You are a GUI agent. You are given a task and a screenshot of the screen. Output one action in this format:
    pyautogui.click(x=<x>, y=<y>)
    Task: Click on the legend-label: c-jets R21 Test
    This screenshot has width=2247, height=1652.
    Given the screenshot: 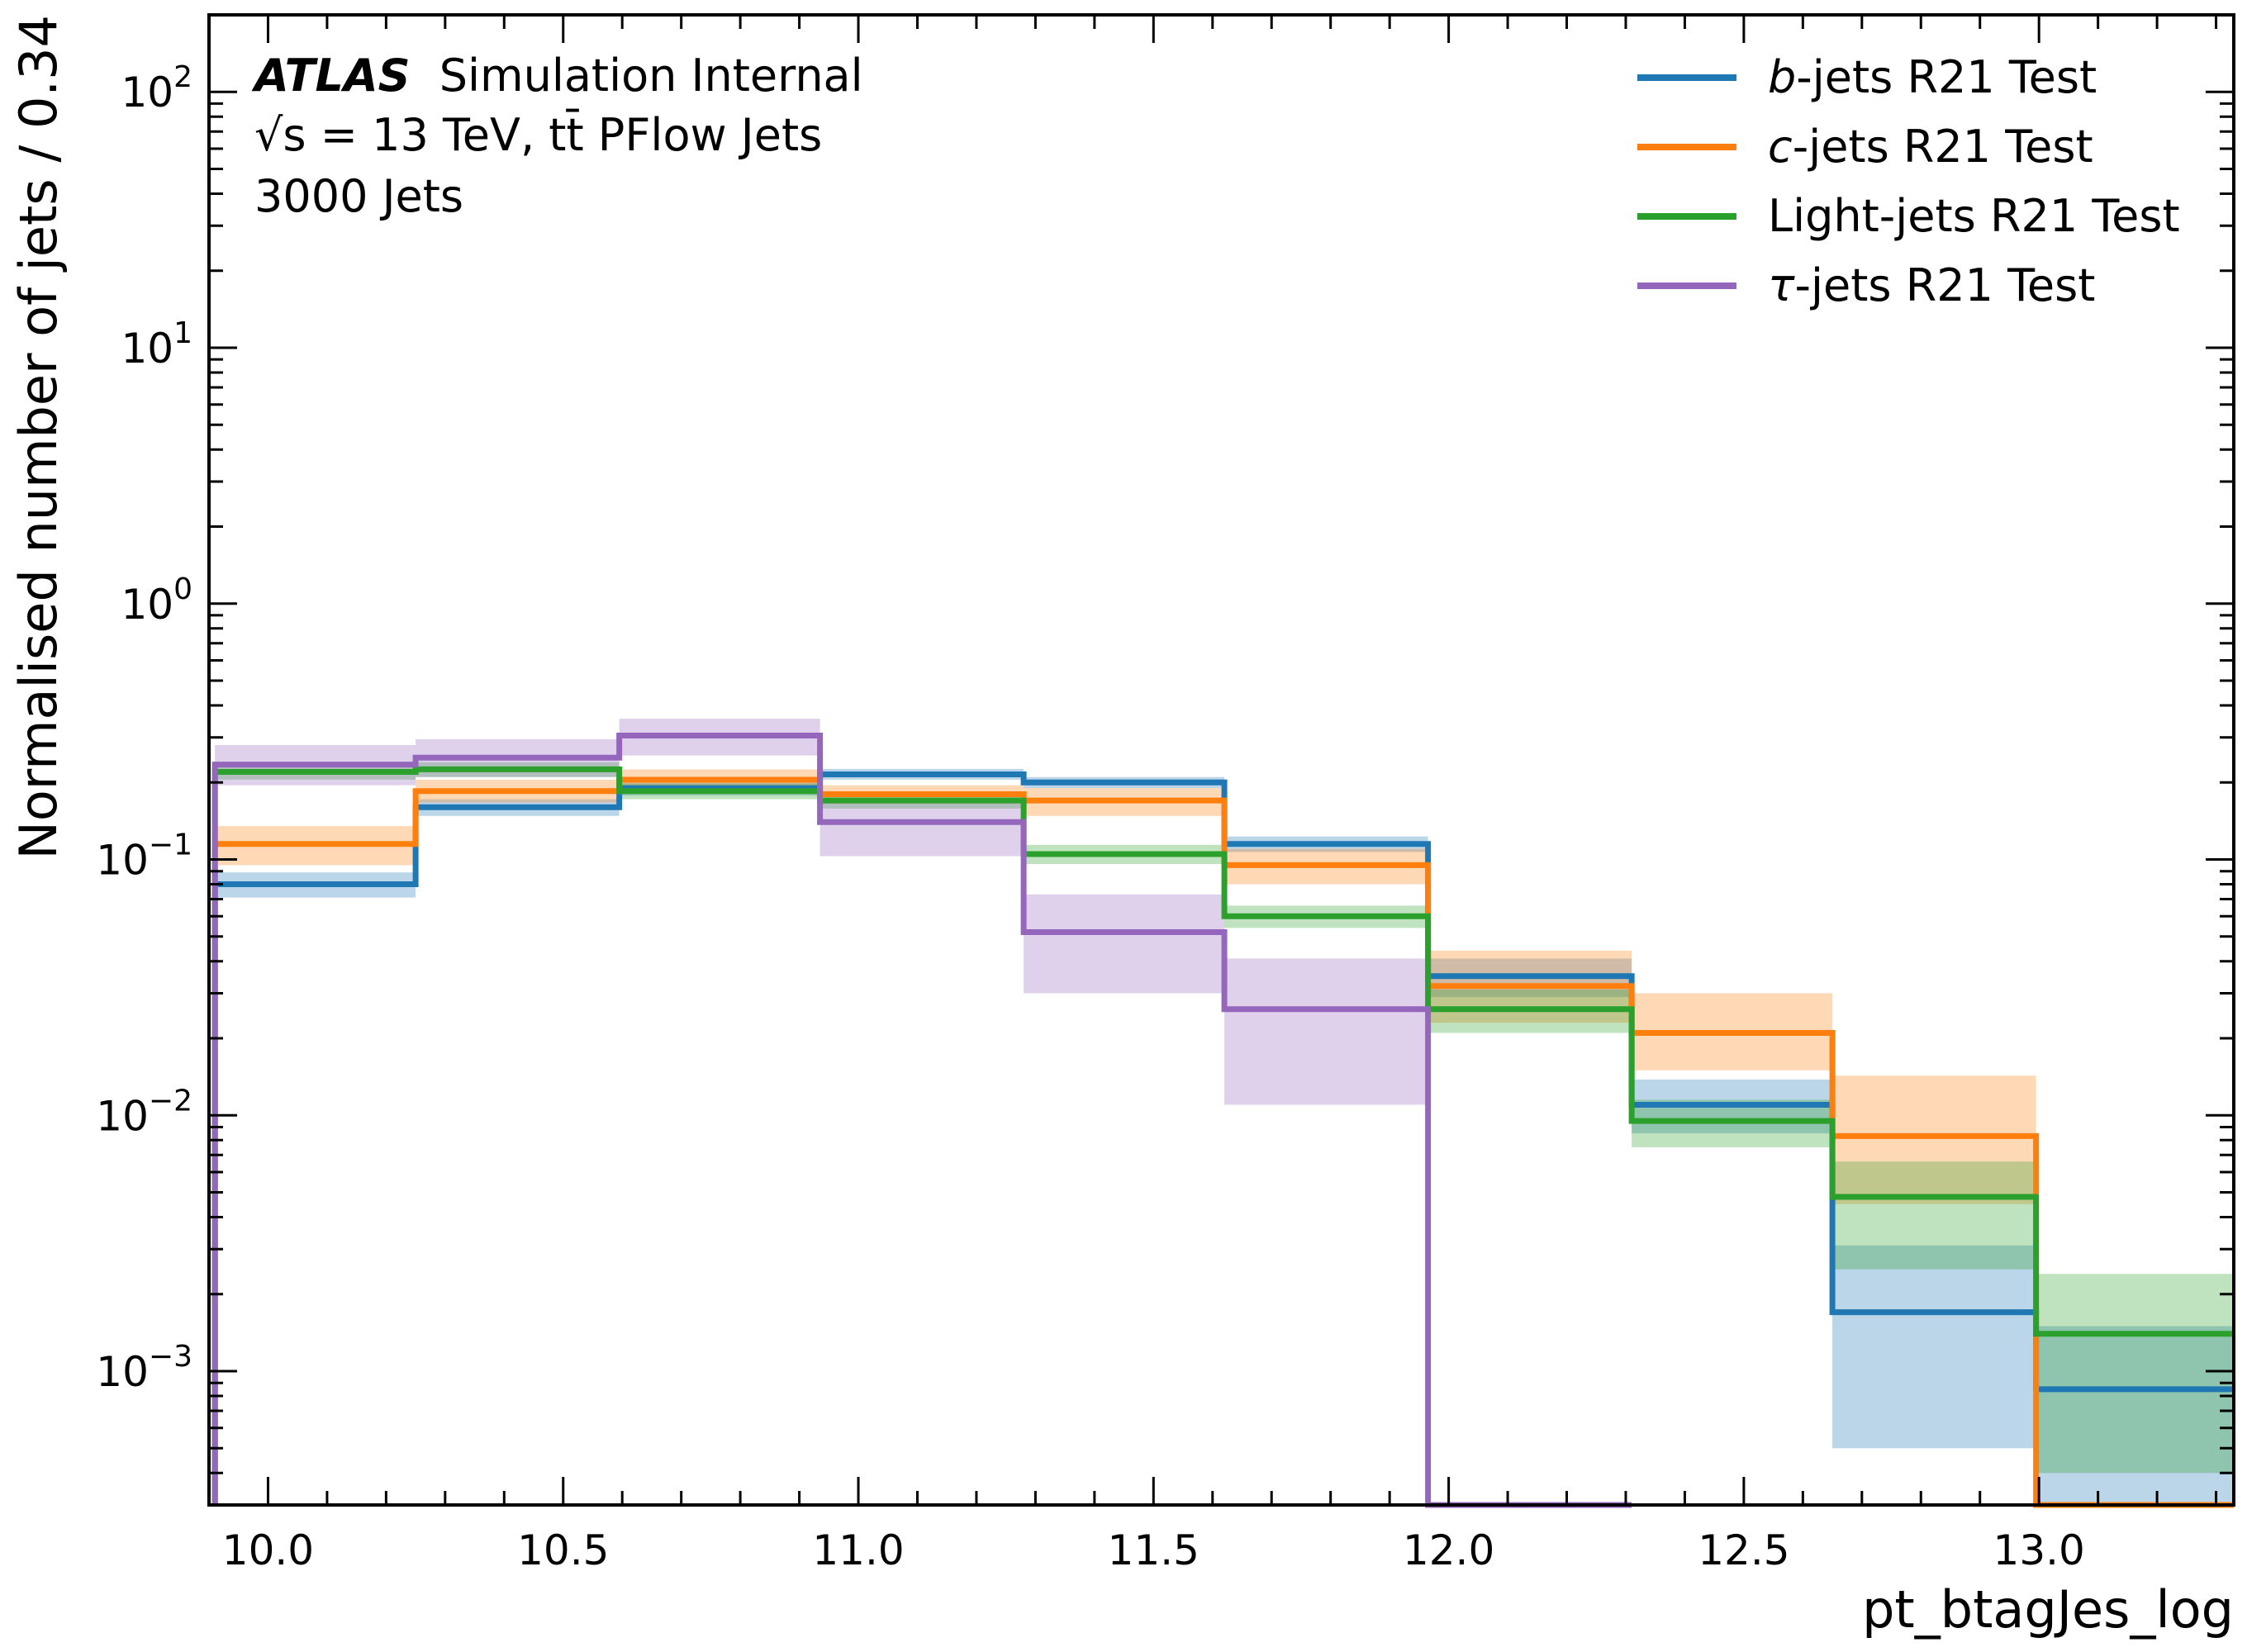 What is the action you would take?
    pyautogui.click(x=1930, y=147)
    